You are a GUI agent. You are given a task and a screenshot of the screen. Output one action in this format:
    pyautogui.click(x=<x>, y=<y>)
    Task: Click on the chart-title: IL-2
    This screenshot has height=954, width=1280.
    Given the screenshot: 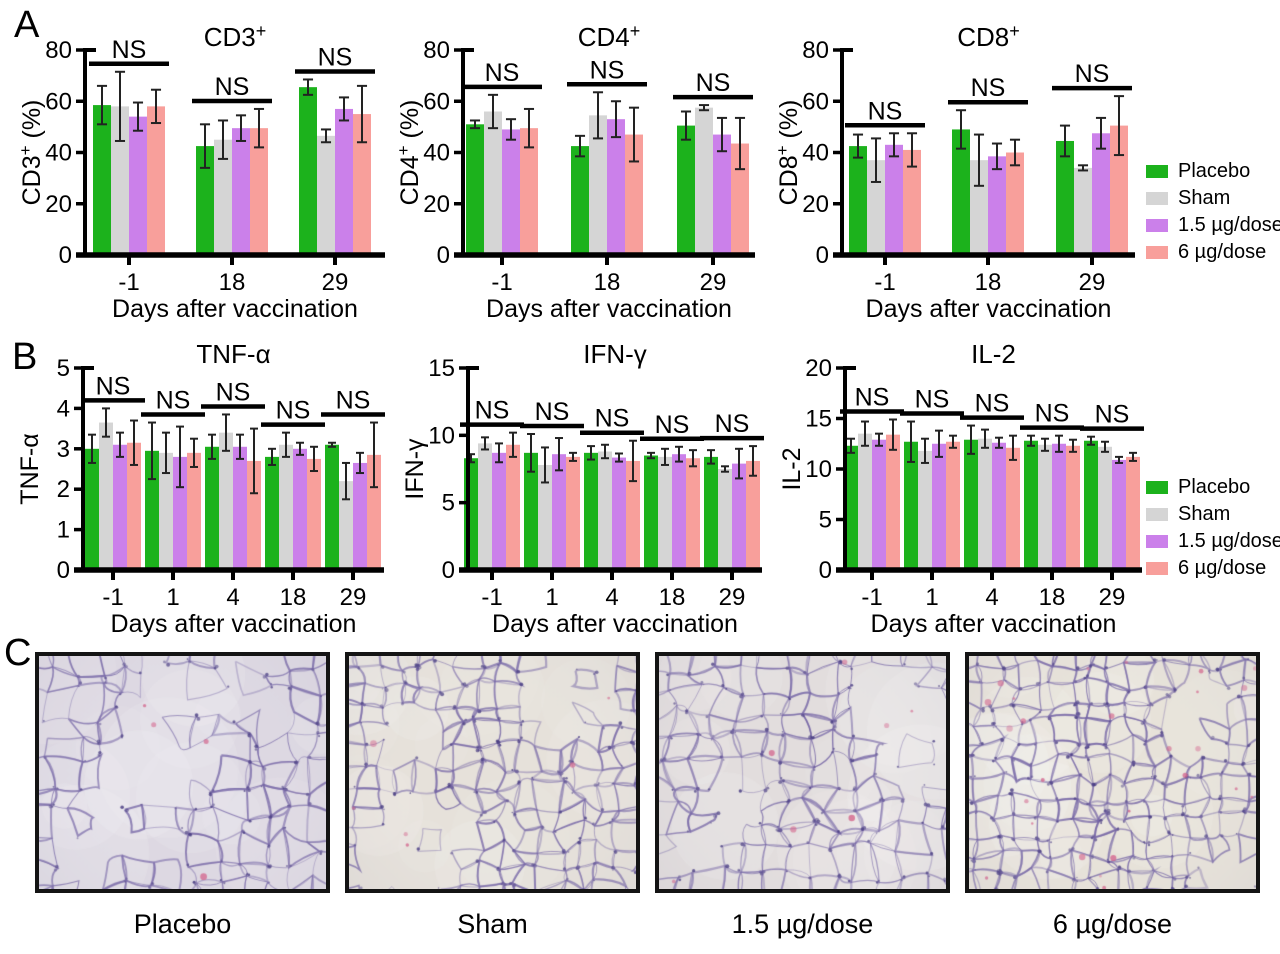 What is the action you would take?
    pyautogui.click(x=993, y=354)
    